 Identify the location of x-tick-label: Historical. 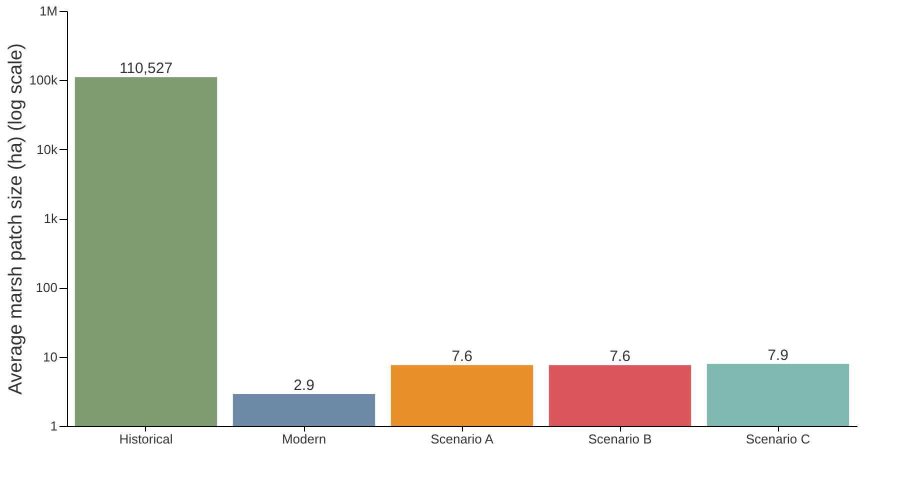
(146, 439).